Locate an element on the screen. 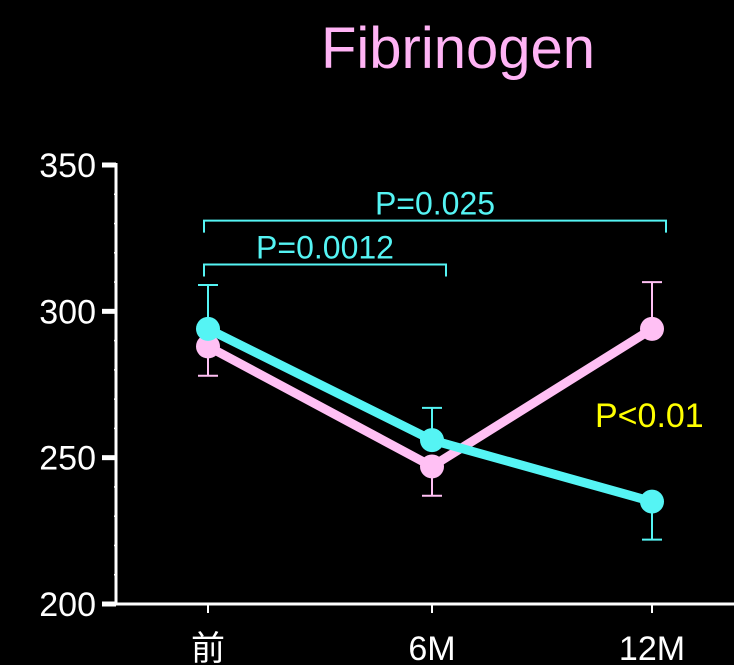 This screenshot has height=665, width=734. significance-brackets: P=0.025 P=0.0012 is located at coordinates (435, 231).